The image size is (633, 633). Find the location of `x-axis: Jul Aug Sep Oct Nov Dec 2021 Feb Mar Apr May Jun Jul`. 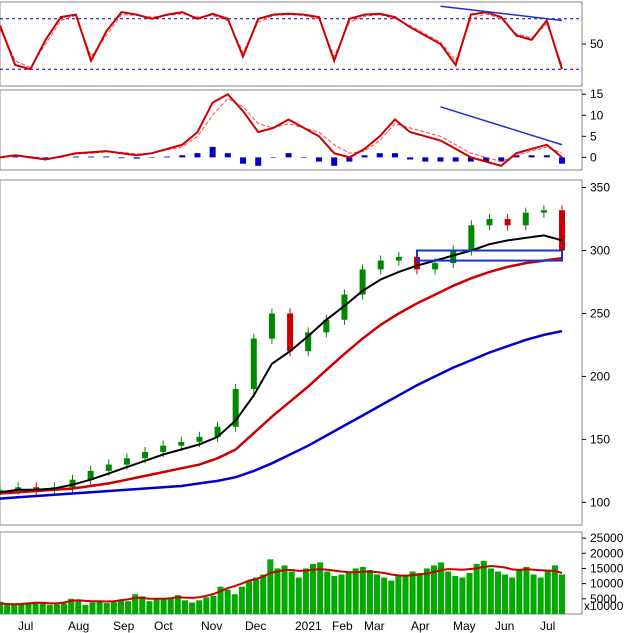

x-axis: Jul Aug Sep Oct Nov Dec 2021 Feb Mar Apr May Jun Jul is located at coordinates (286, 626).